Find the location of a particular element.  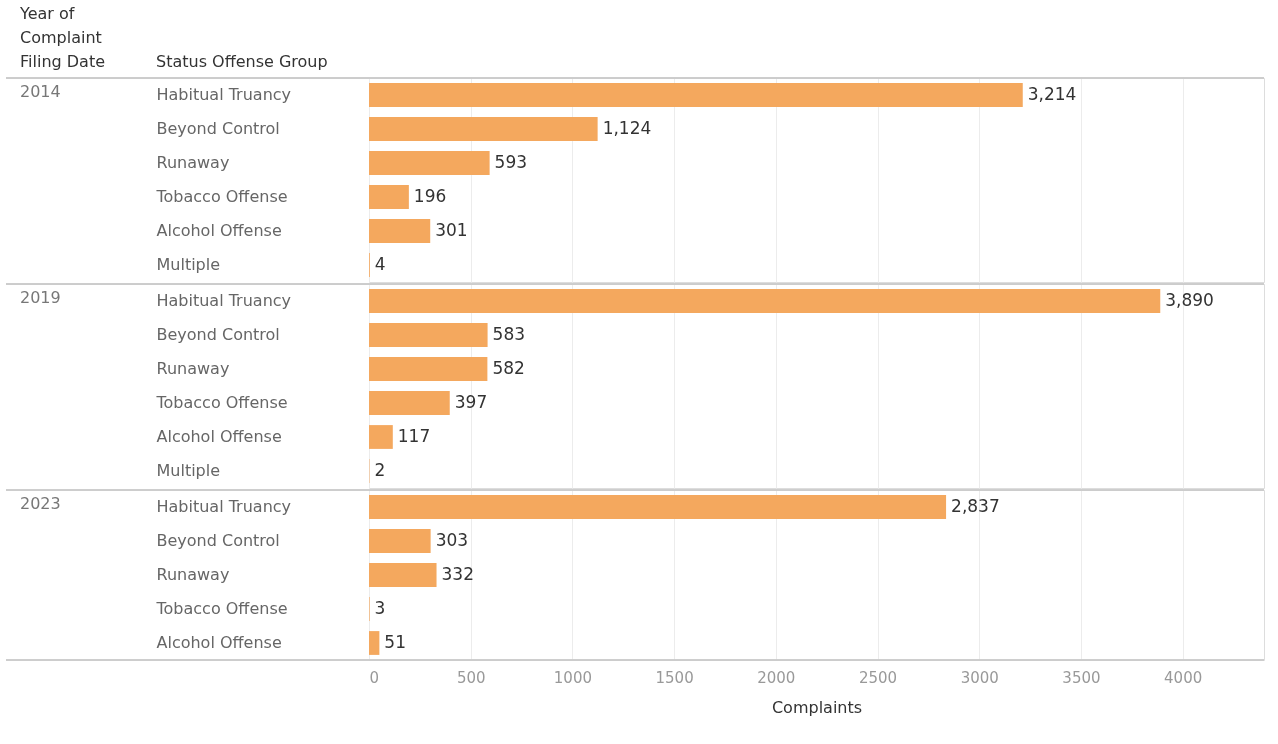

data-label: 332 is located at coordinates (457, 574).